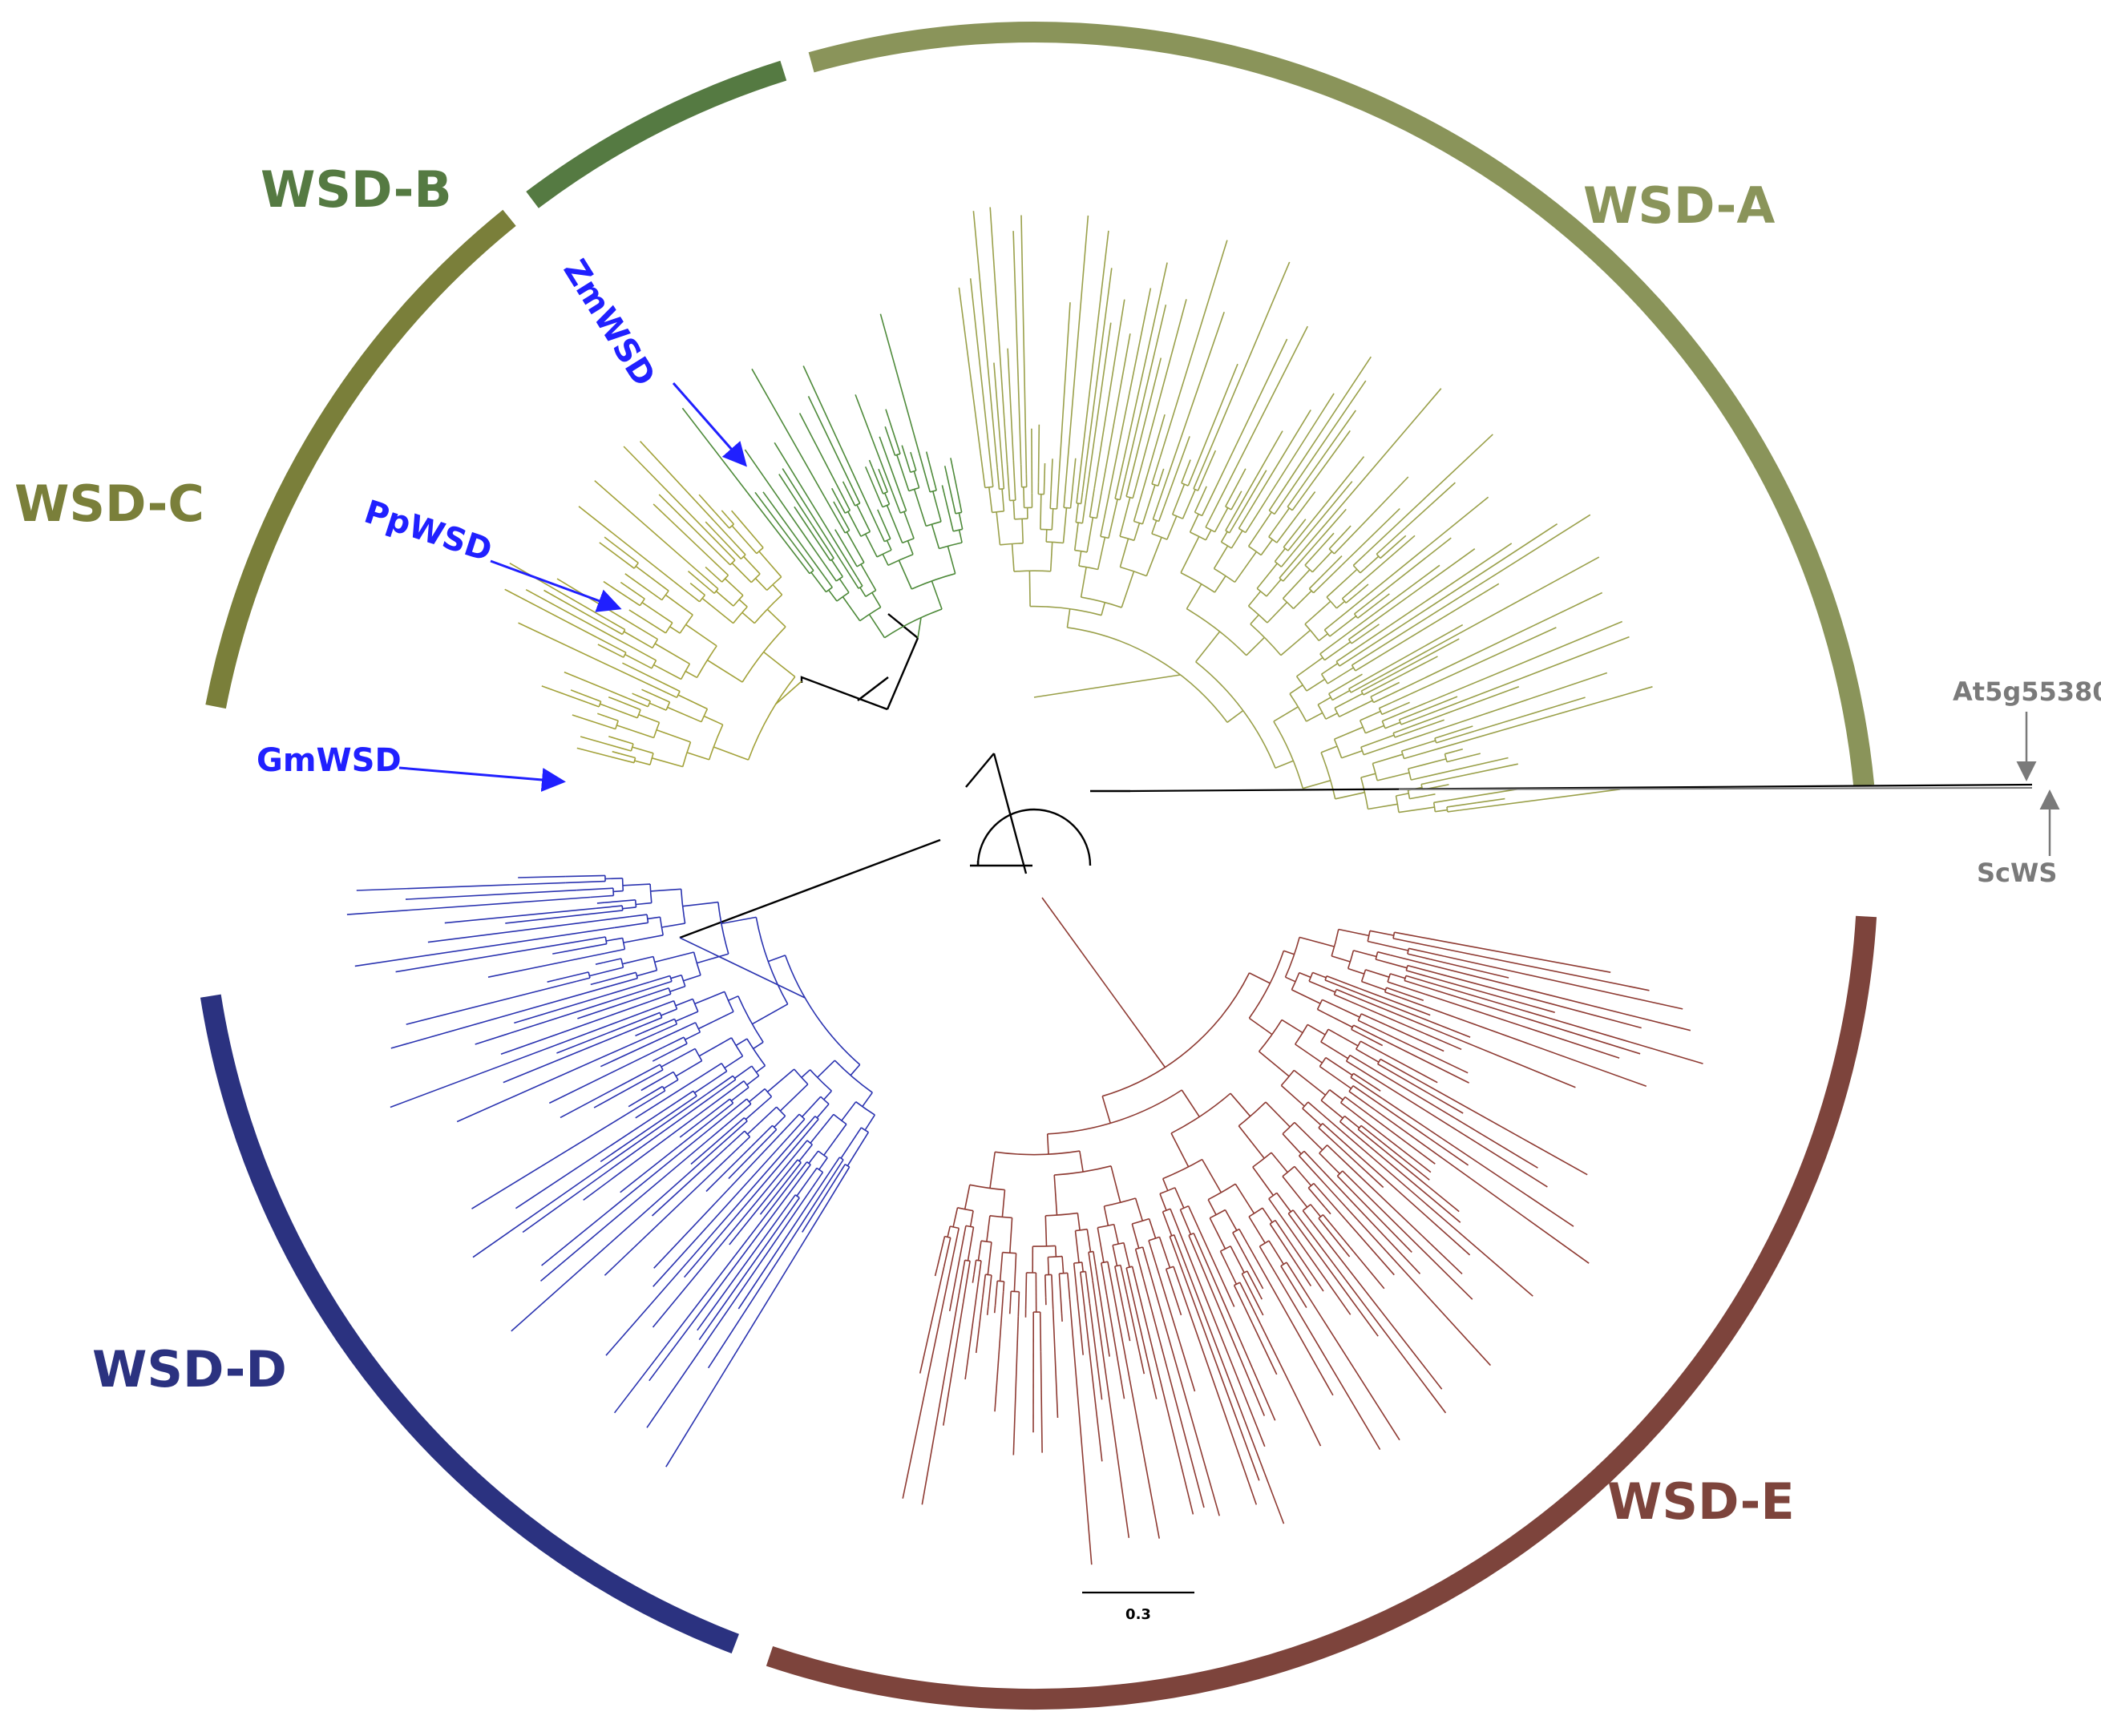 The height and width of the screenshot is (1736, 2101). What do you see at coordinates (656, 134) in the screenshot?
I see `clade-arc-wsd-b` at bounding box center [656, 134].